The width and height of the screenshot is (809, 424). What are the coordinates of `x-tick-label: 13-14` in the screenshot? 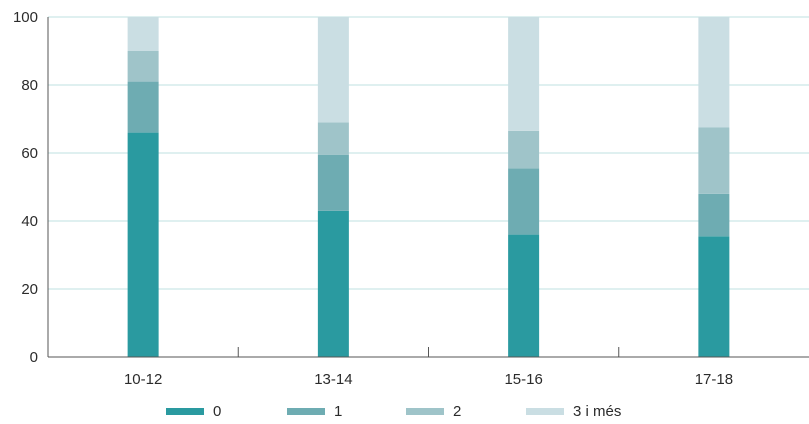 It's located at (333, 379).